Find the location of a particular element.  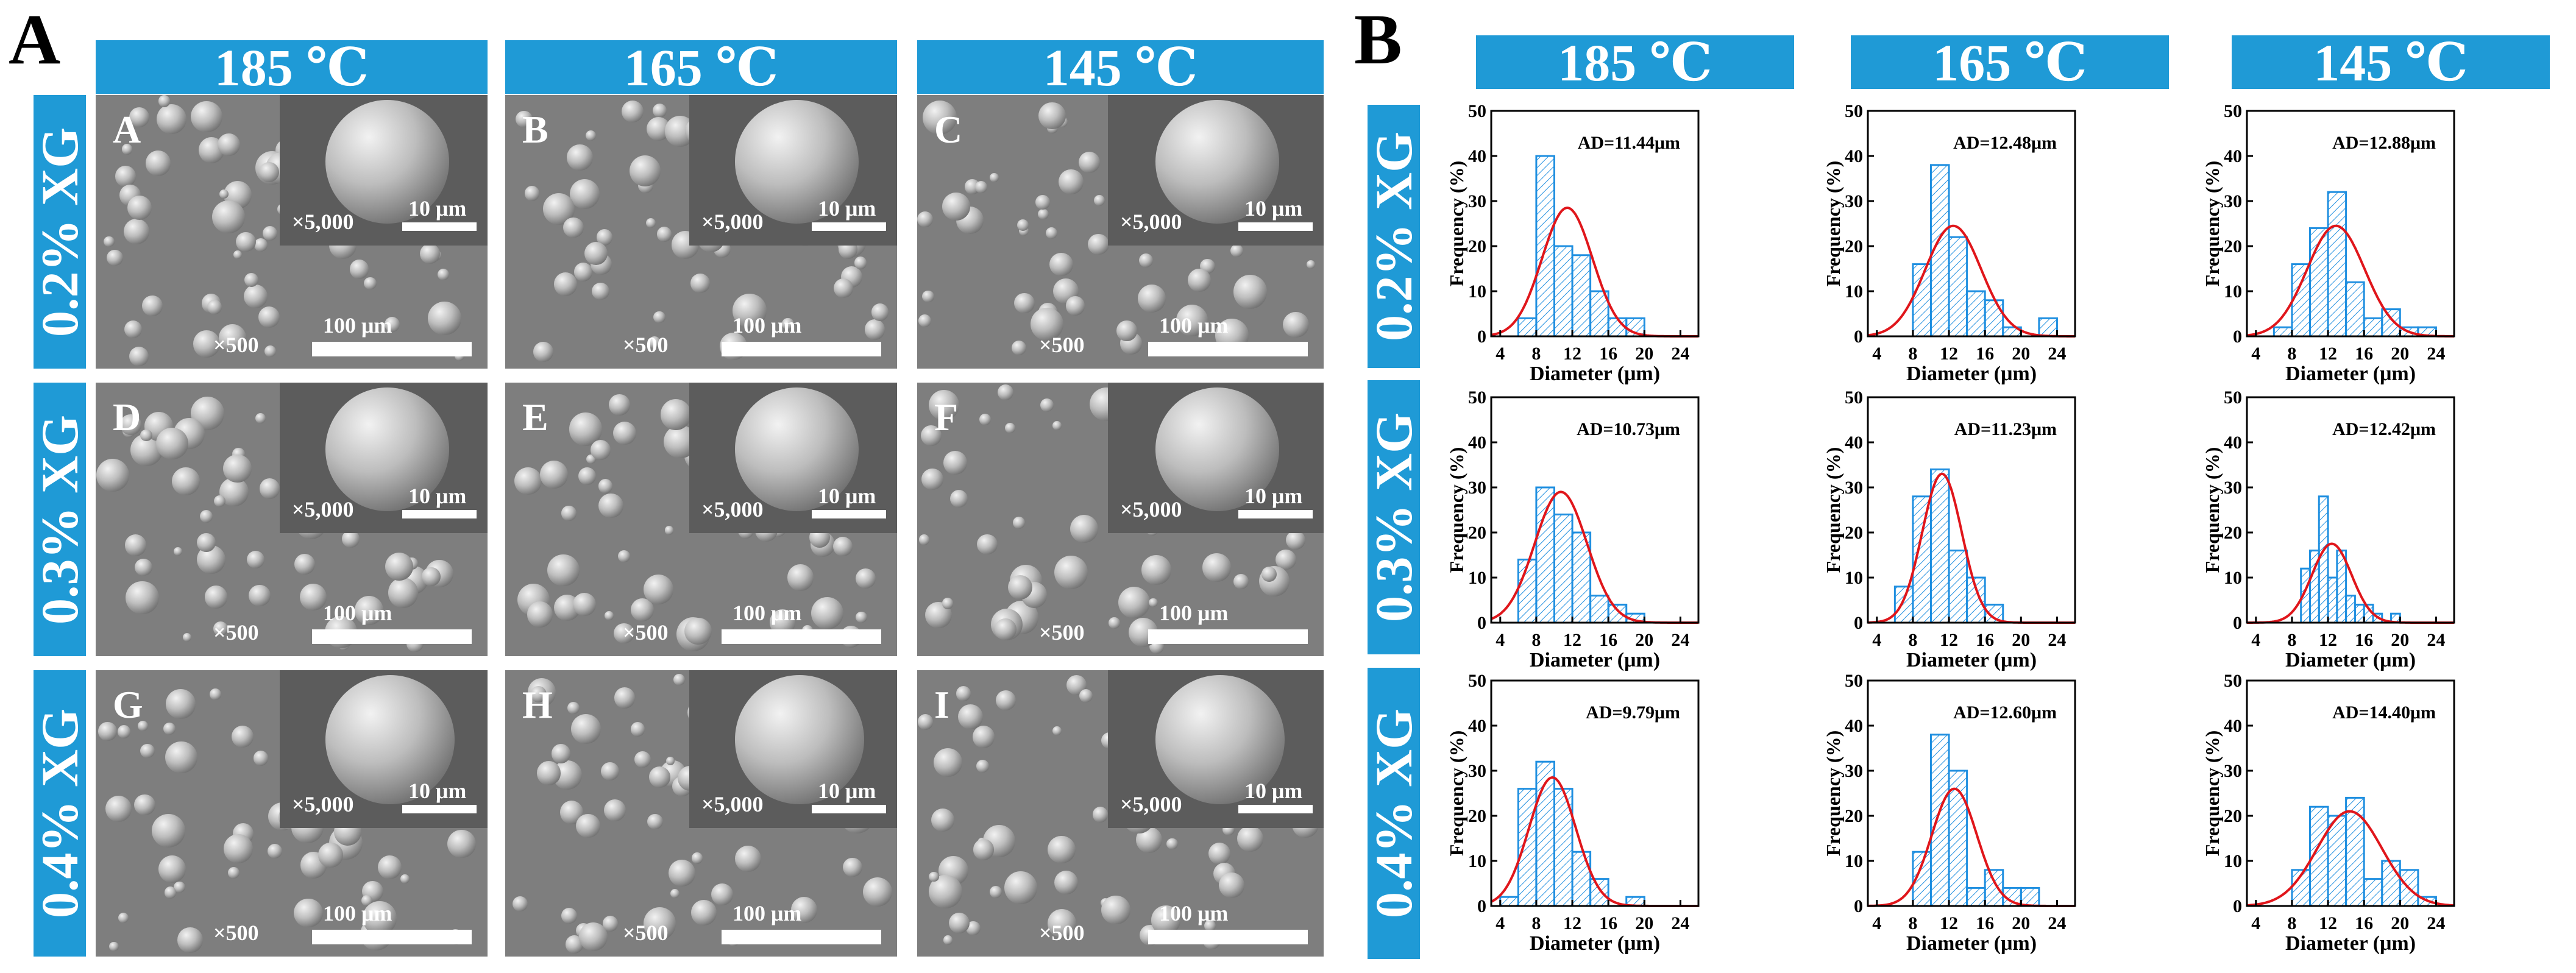

y-tick-label: 40 is located at coordinates (2233, 156).